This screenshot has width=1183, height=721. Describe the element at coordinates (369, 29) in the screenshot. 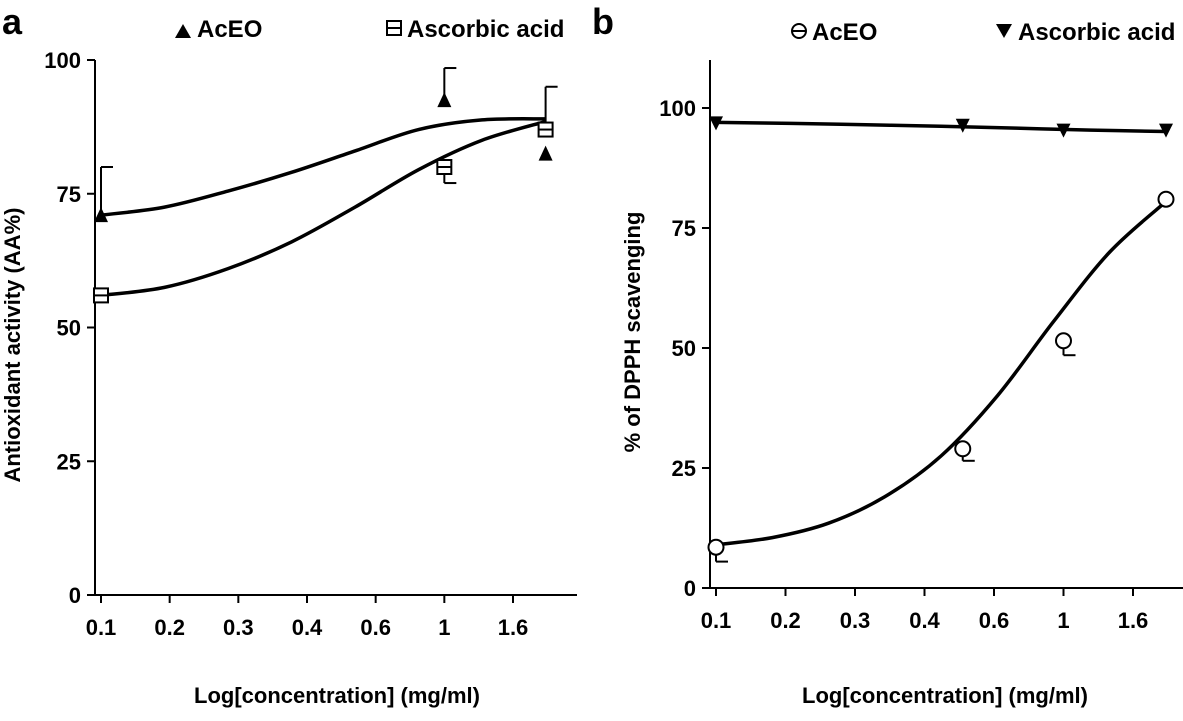

I see `legend-a: AcEO Ascorbic acid` at that location.